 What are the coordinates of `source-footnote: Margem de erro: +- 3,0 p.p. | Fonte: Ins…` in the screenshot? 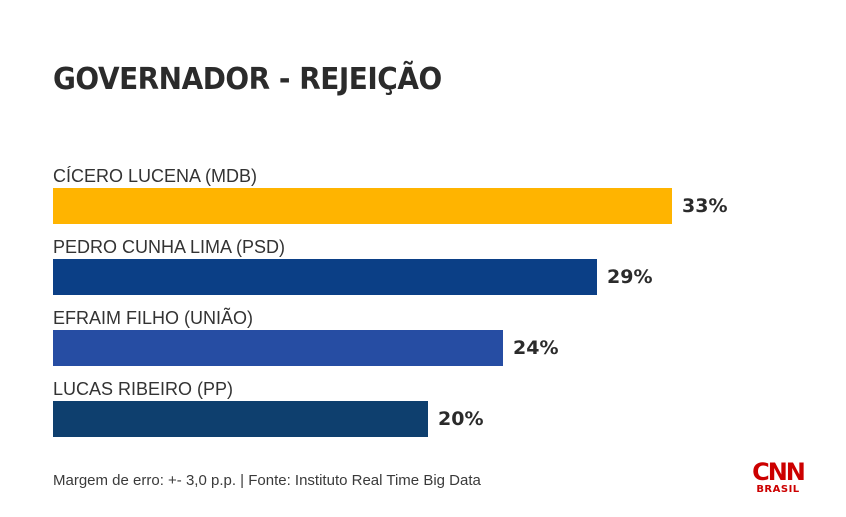 It's located at (267, 480).